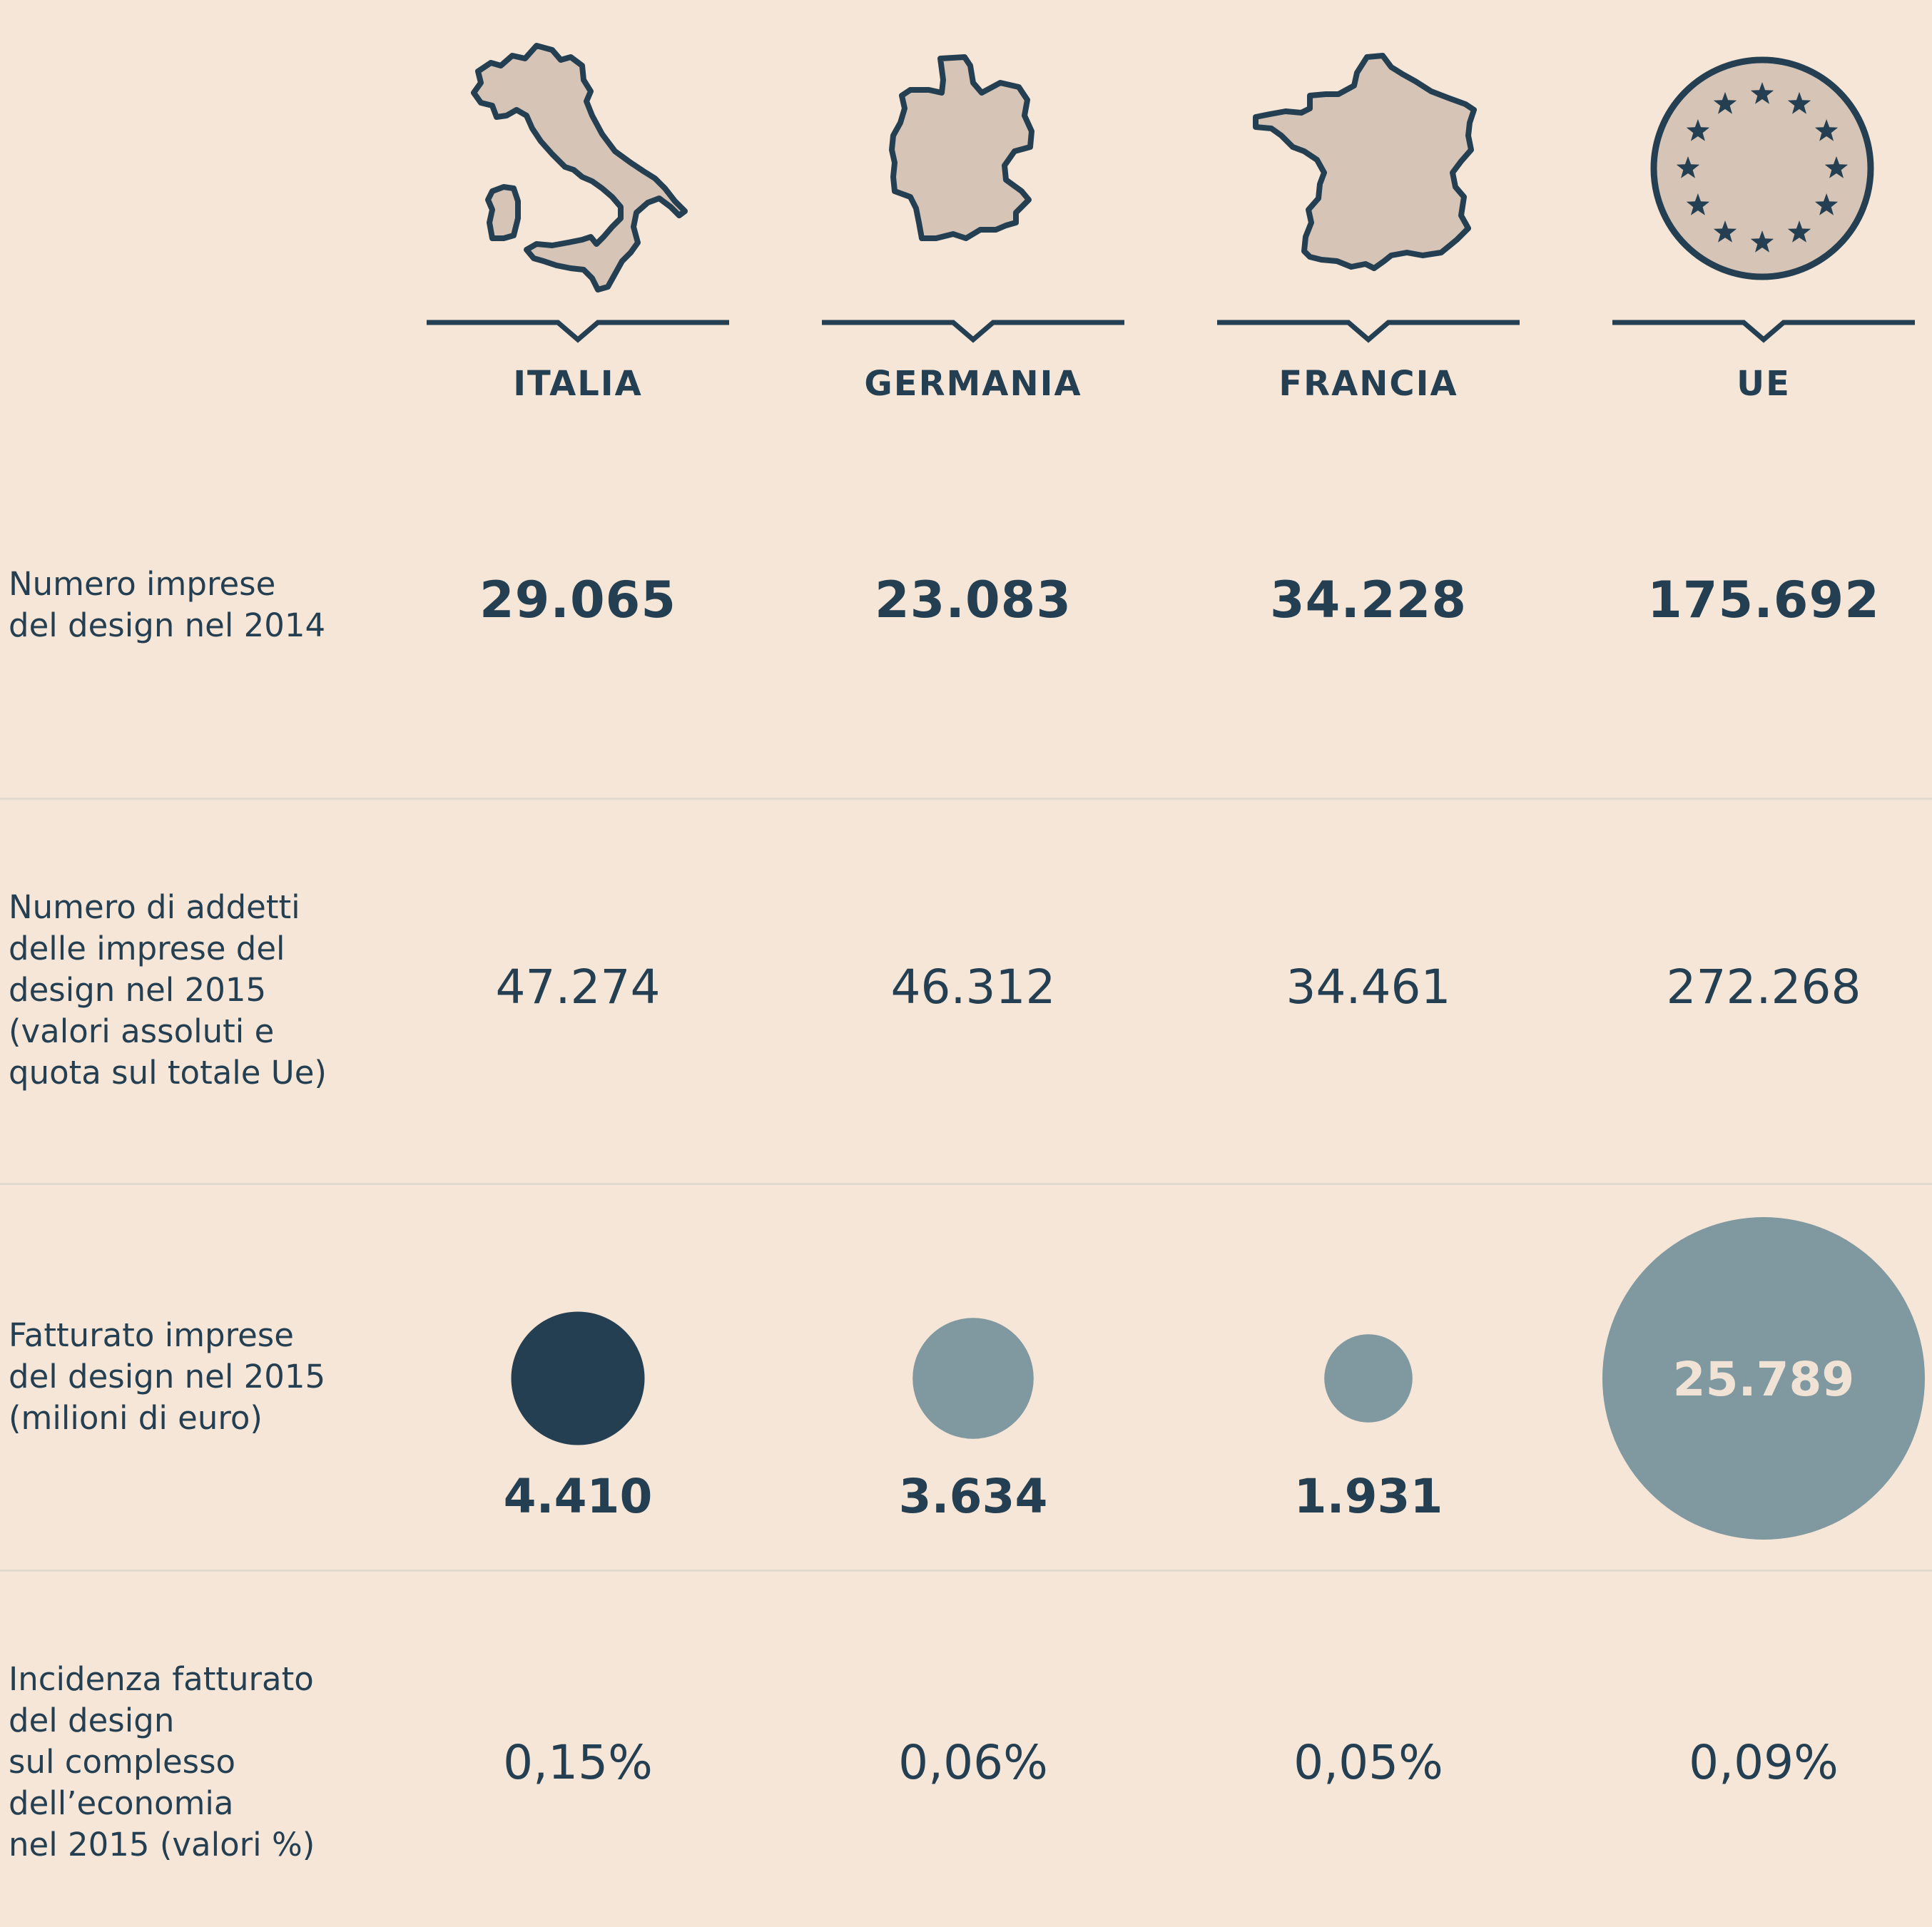 The image size is (1932, 1927). Describe the element at coordinates (1763, 600) in the screenshot. I see `value-imprese-ue: 175.692` at that location.